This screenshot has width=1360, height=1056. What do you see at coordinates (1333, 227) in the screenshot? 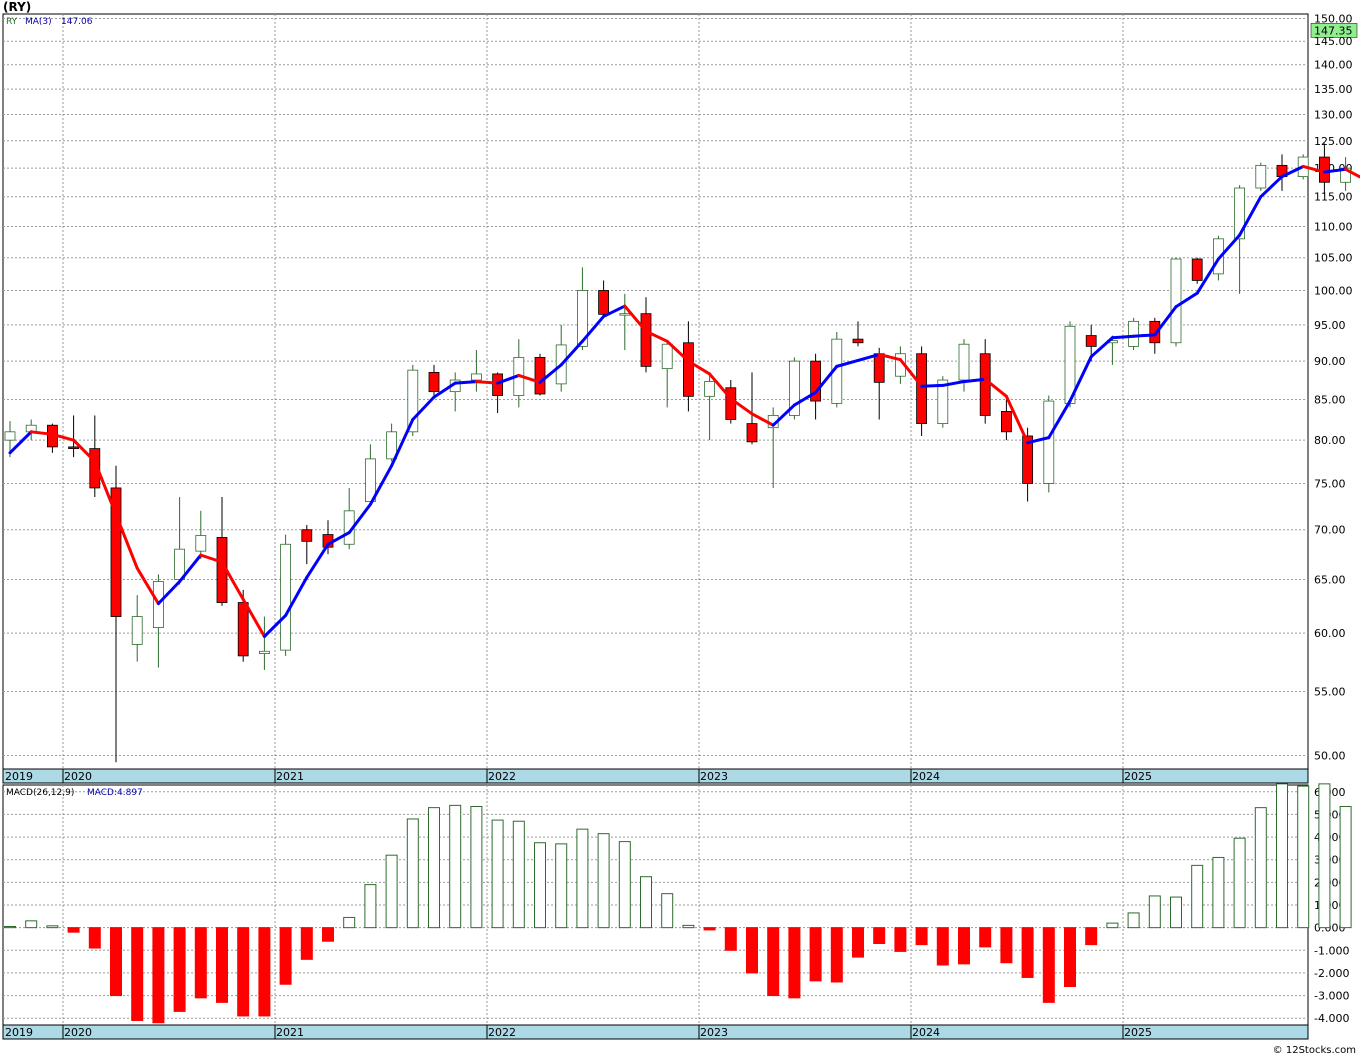
I see `price-tick-label: 110.00` at bounding box center [1333, 227].